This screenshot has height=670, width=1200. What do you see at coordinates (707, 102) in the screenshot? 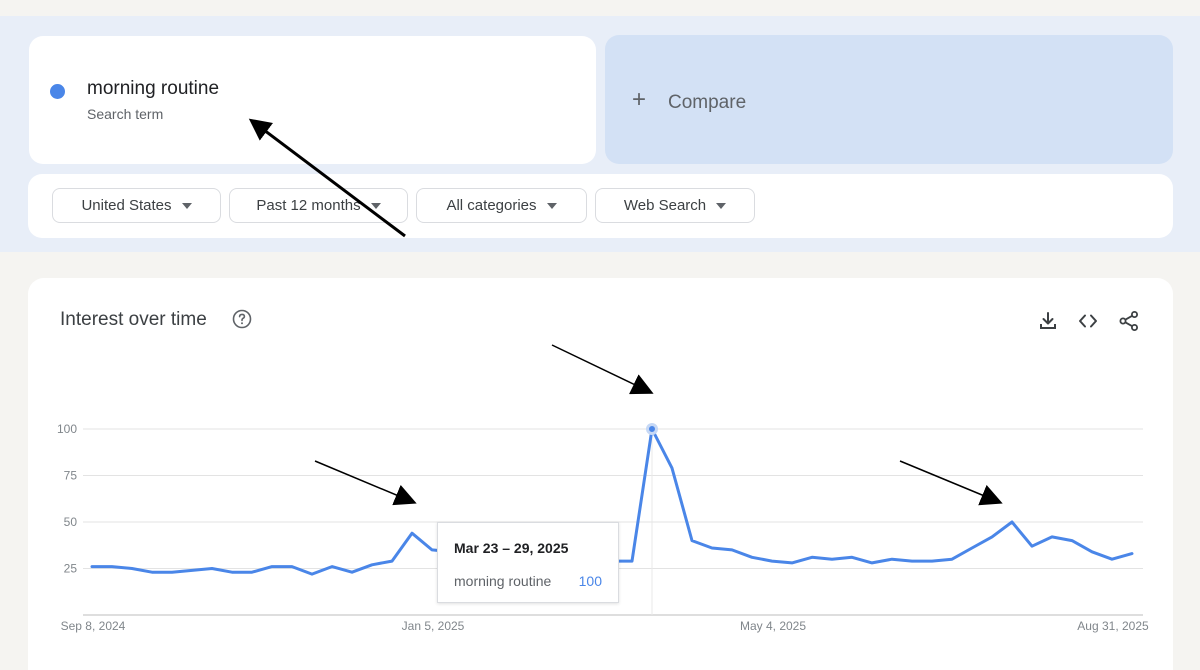
I see `compare-button-label: Compare` at bounding box center [707, 102].